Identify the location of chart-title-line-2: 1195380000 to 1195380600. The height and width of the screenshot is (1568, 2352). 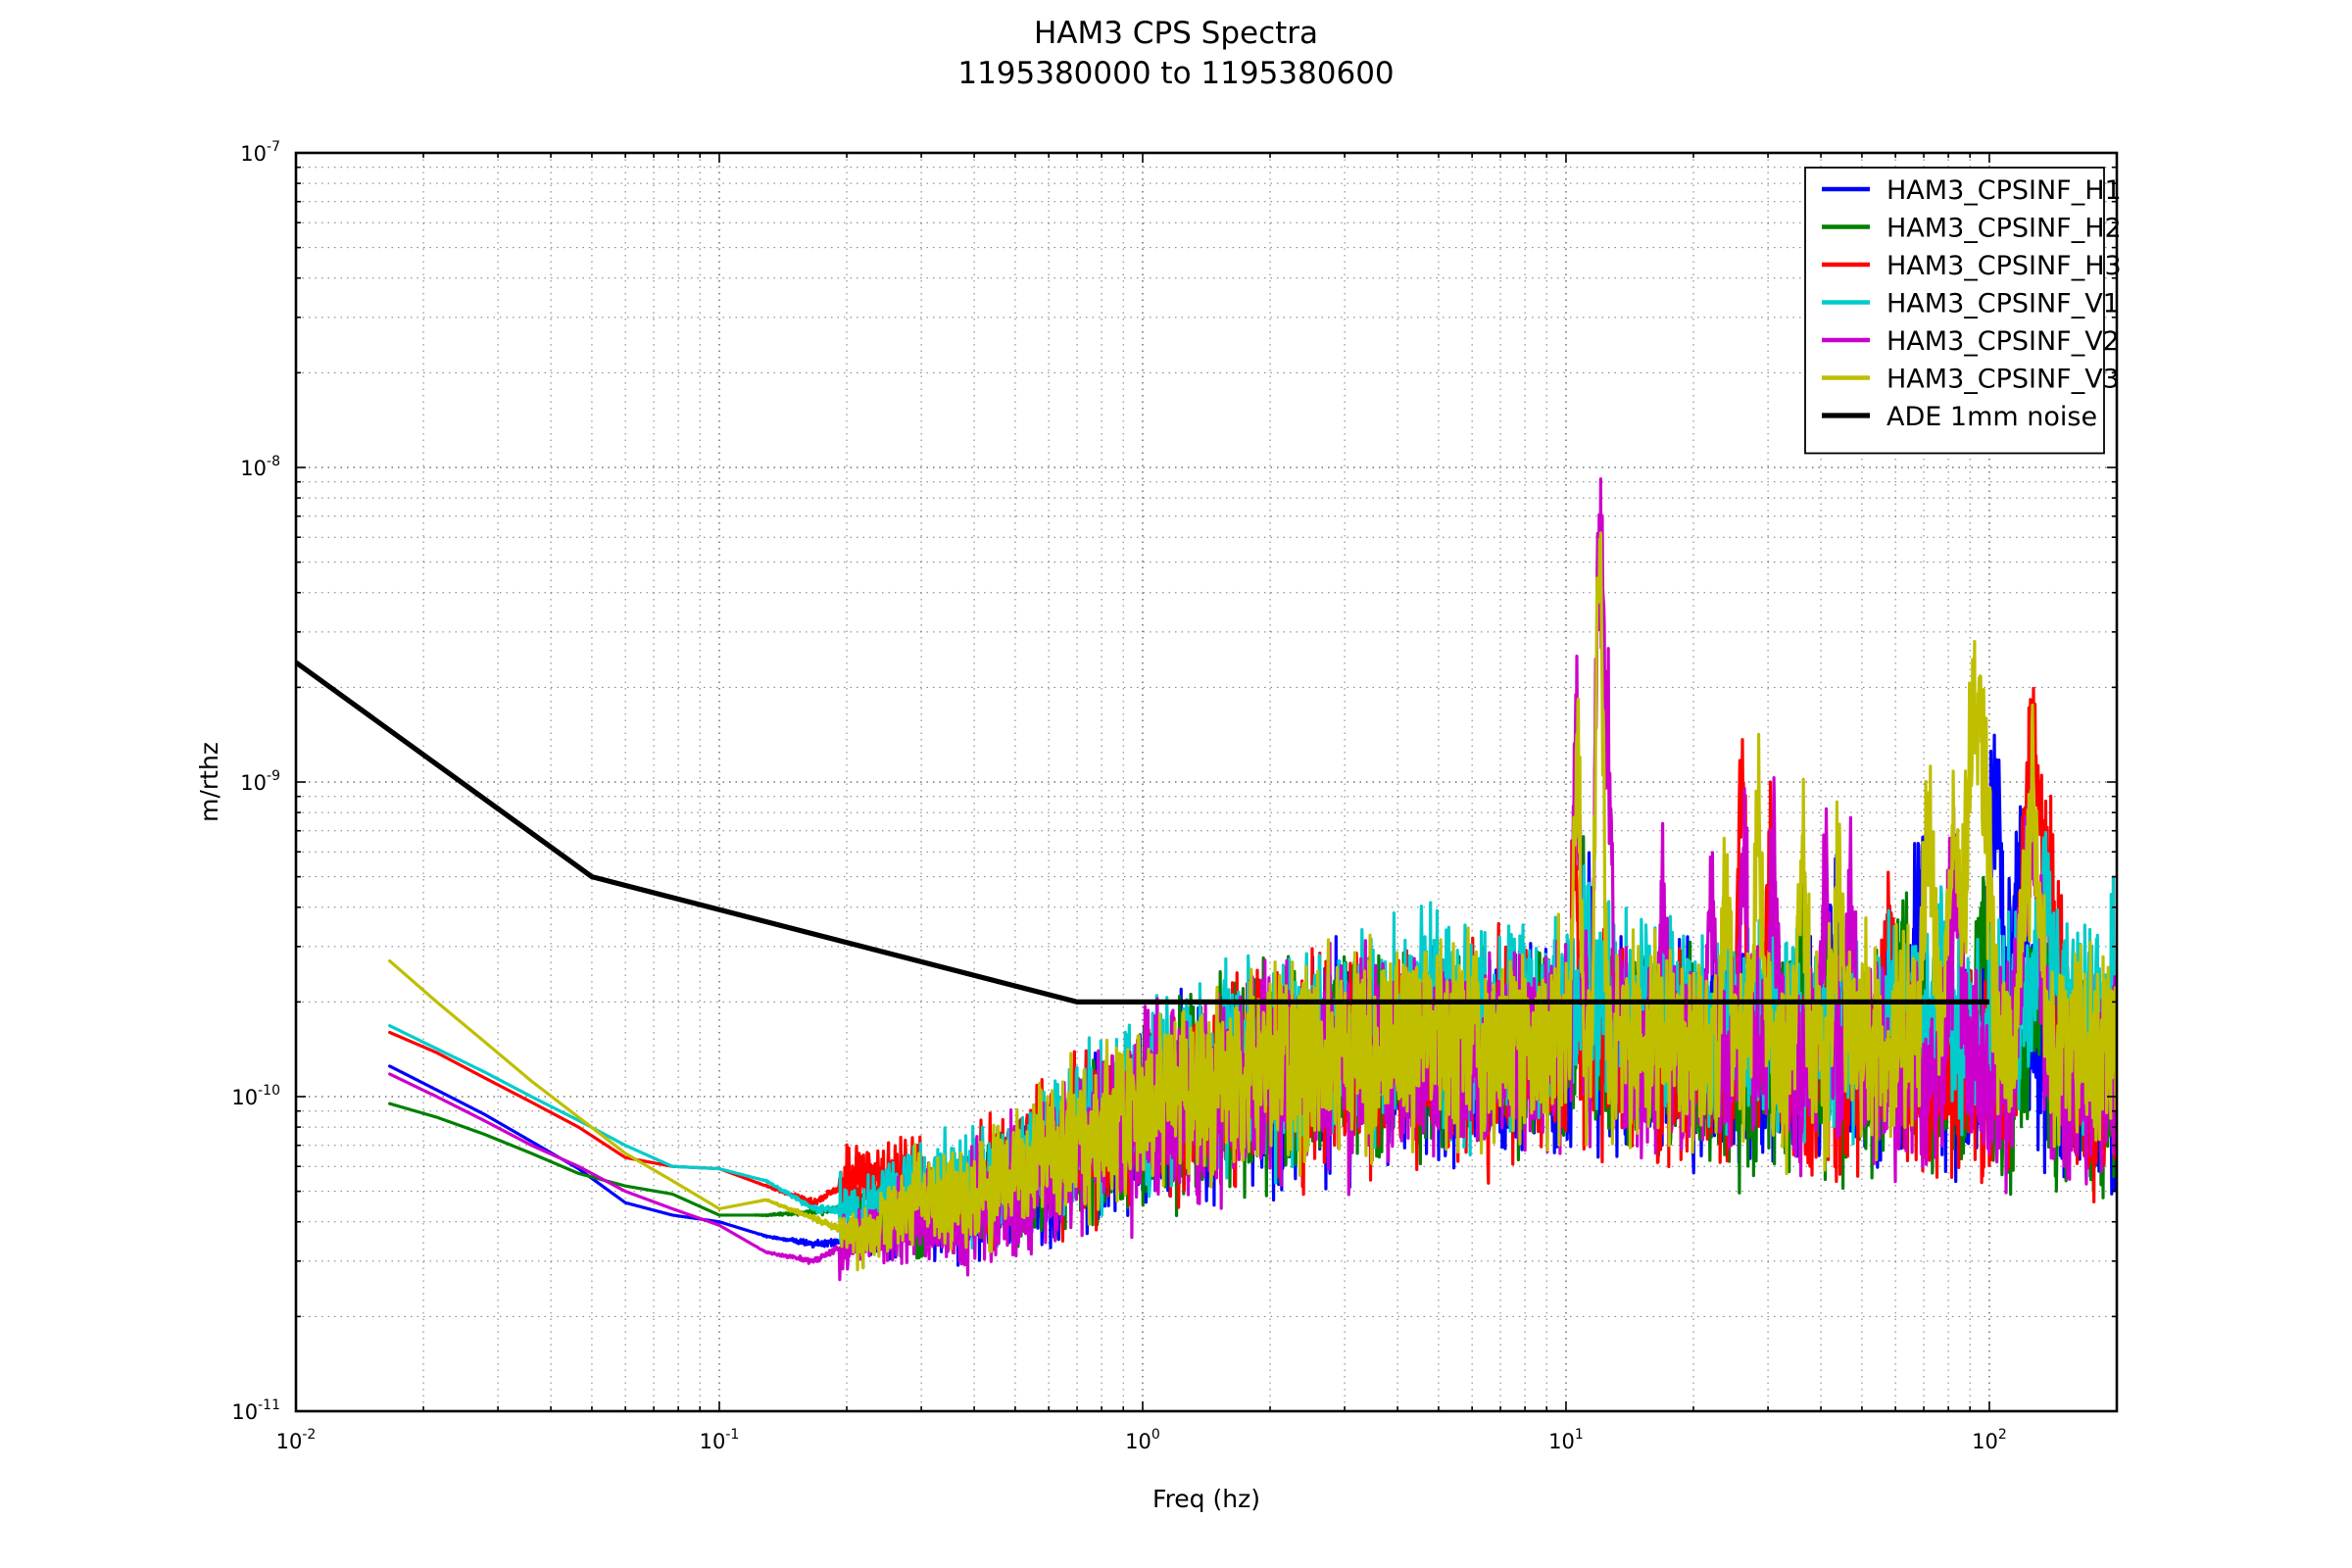
(1176, 73).